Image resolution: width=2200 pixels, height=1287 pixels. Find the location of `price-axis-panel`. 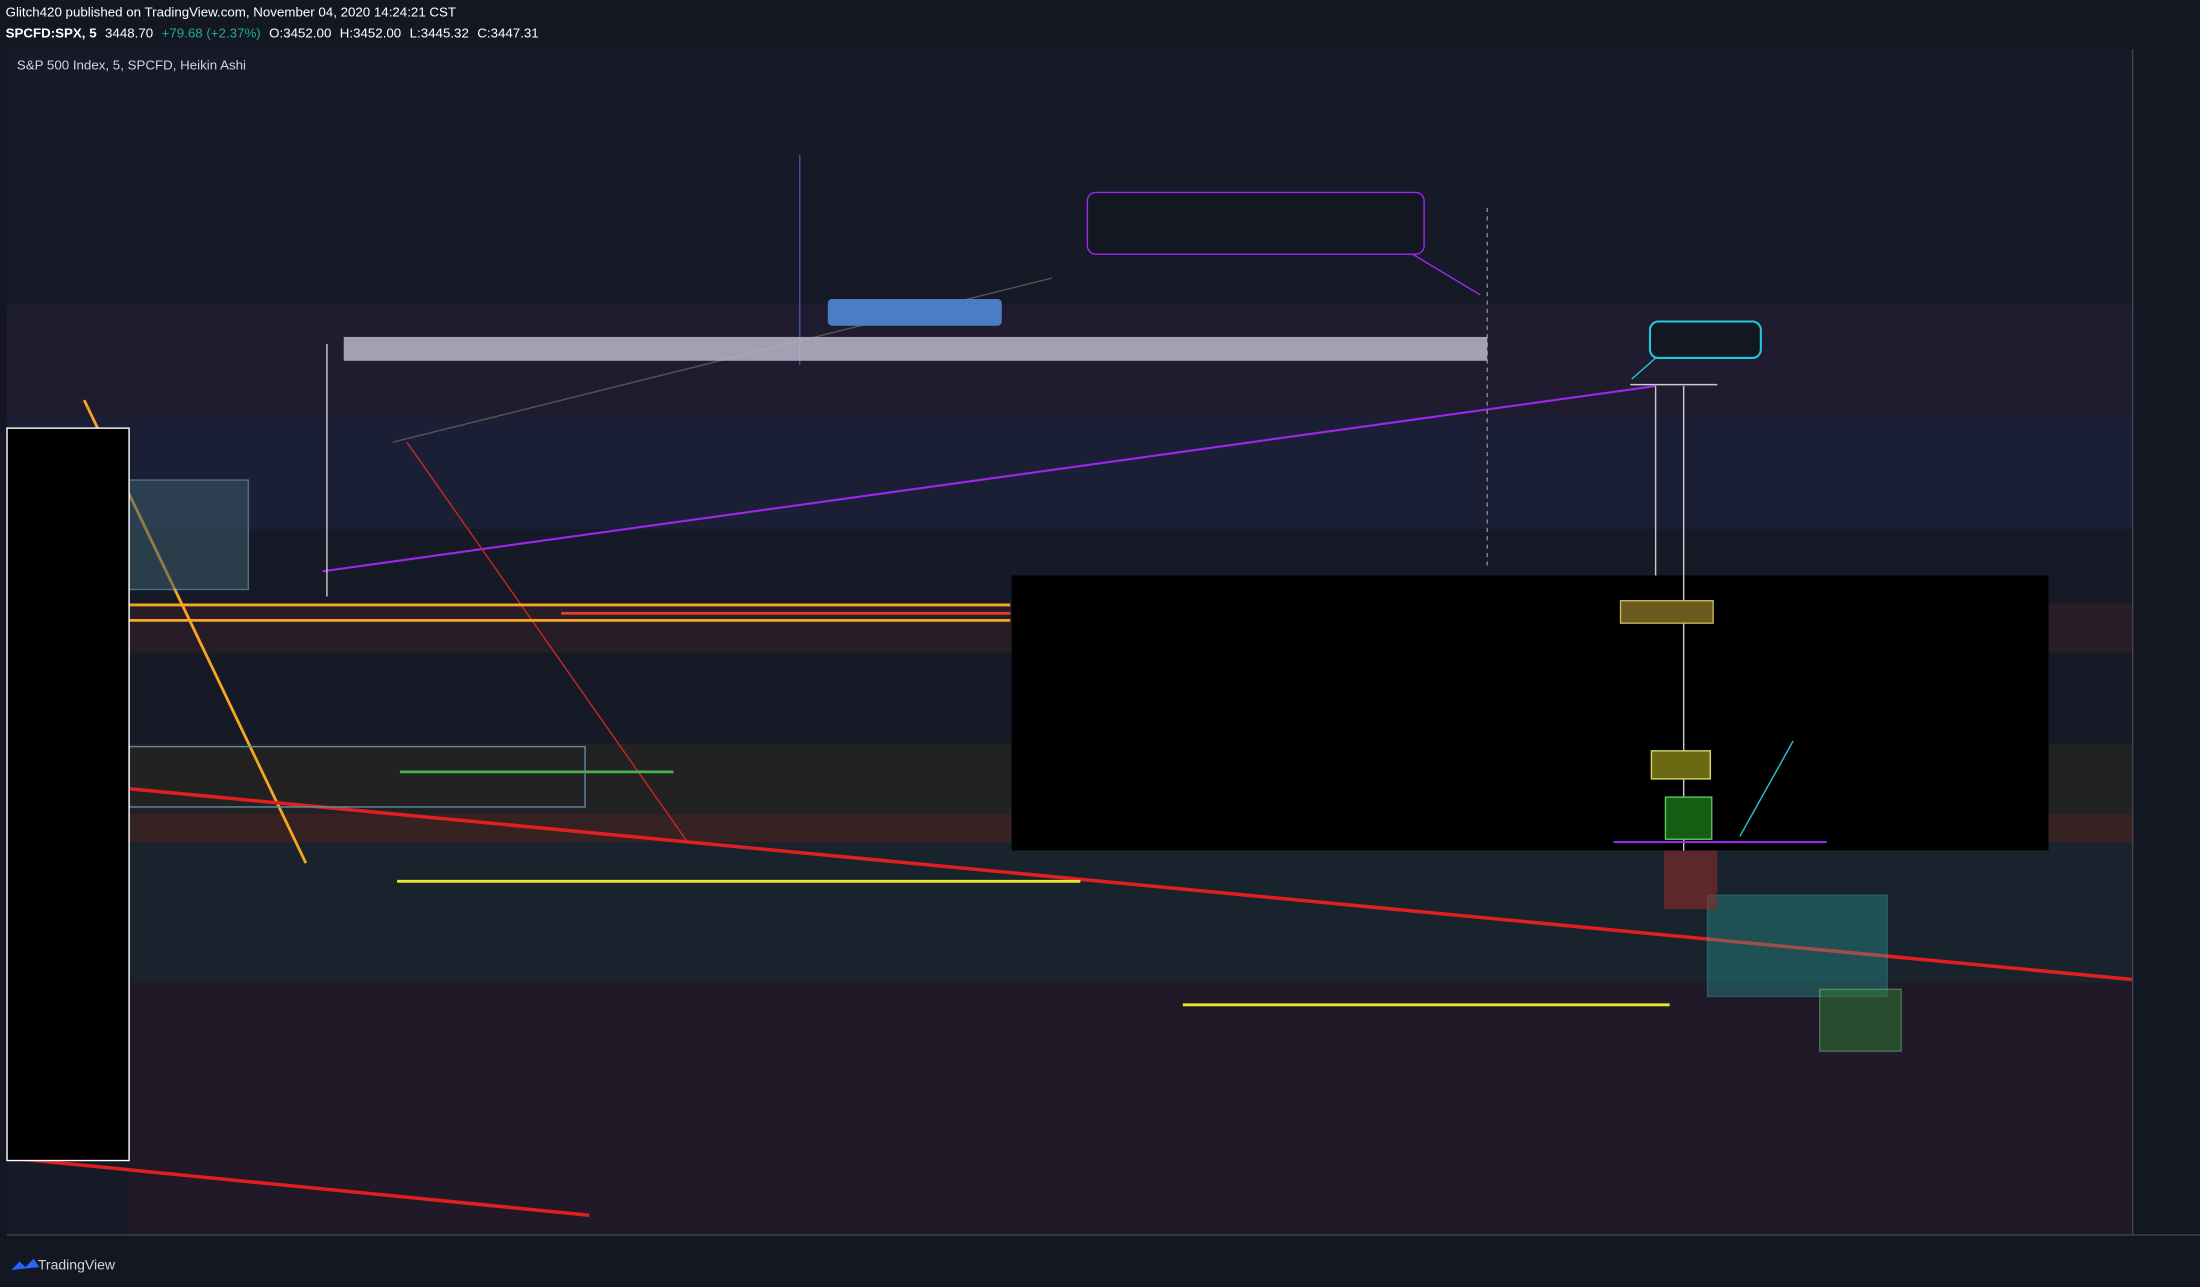

price-axis-panel is located at coordinates (2166, 642).